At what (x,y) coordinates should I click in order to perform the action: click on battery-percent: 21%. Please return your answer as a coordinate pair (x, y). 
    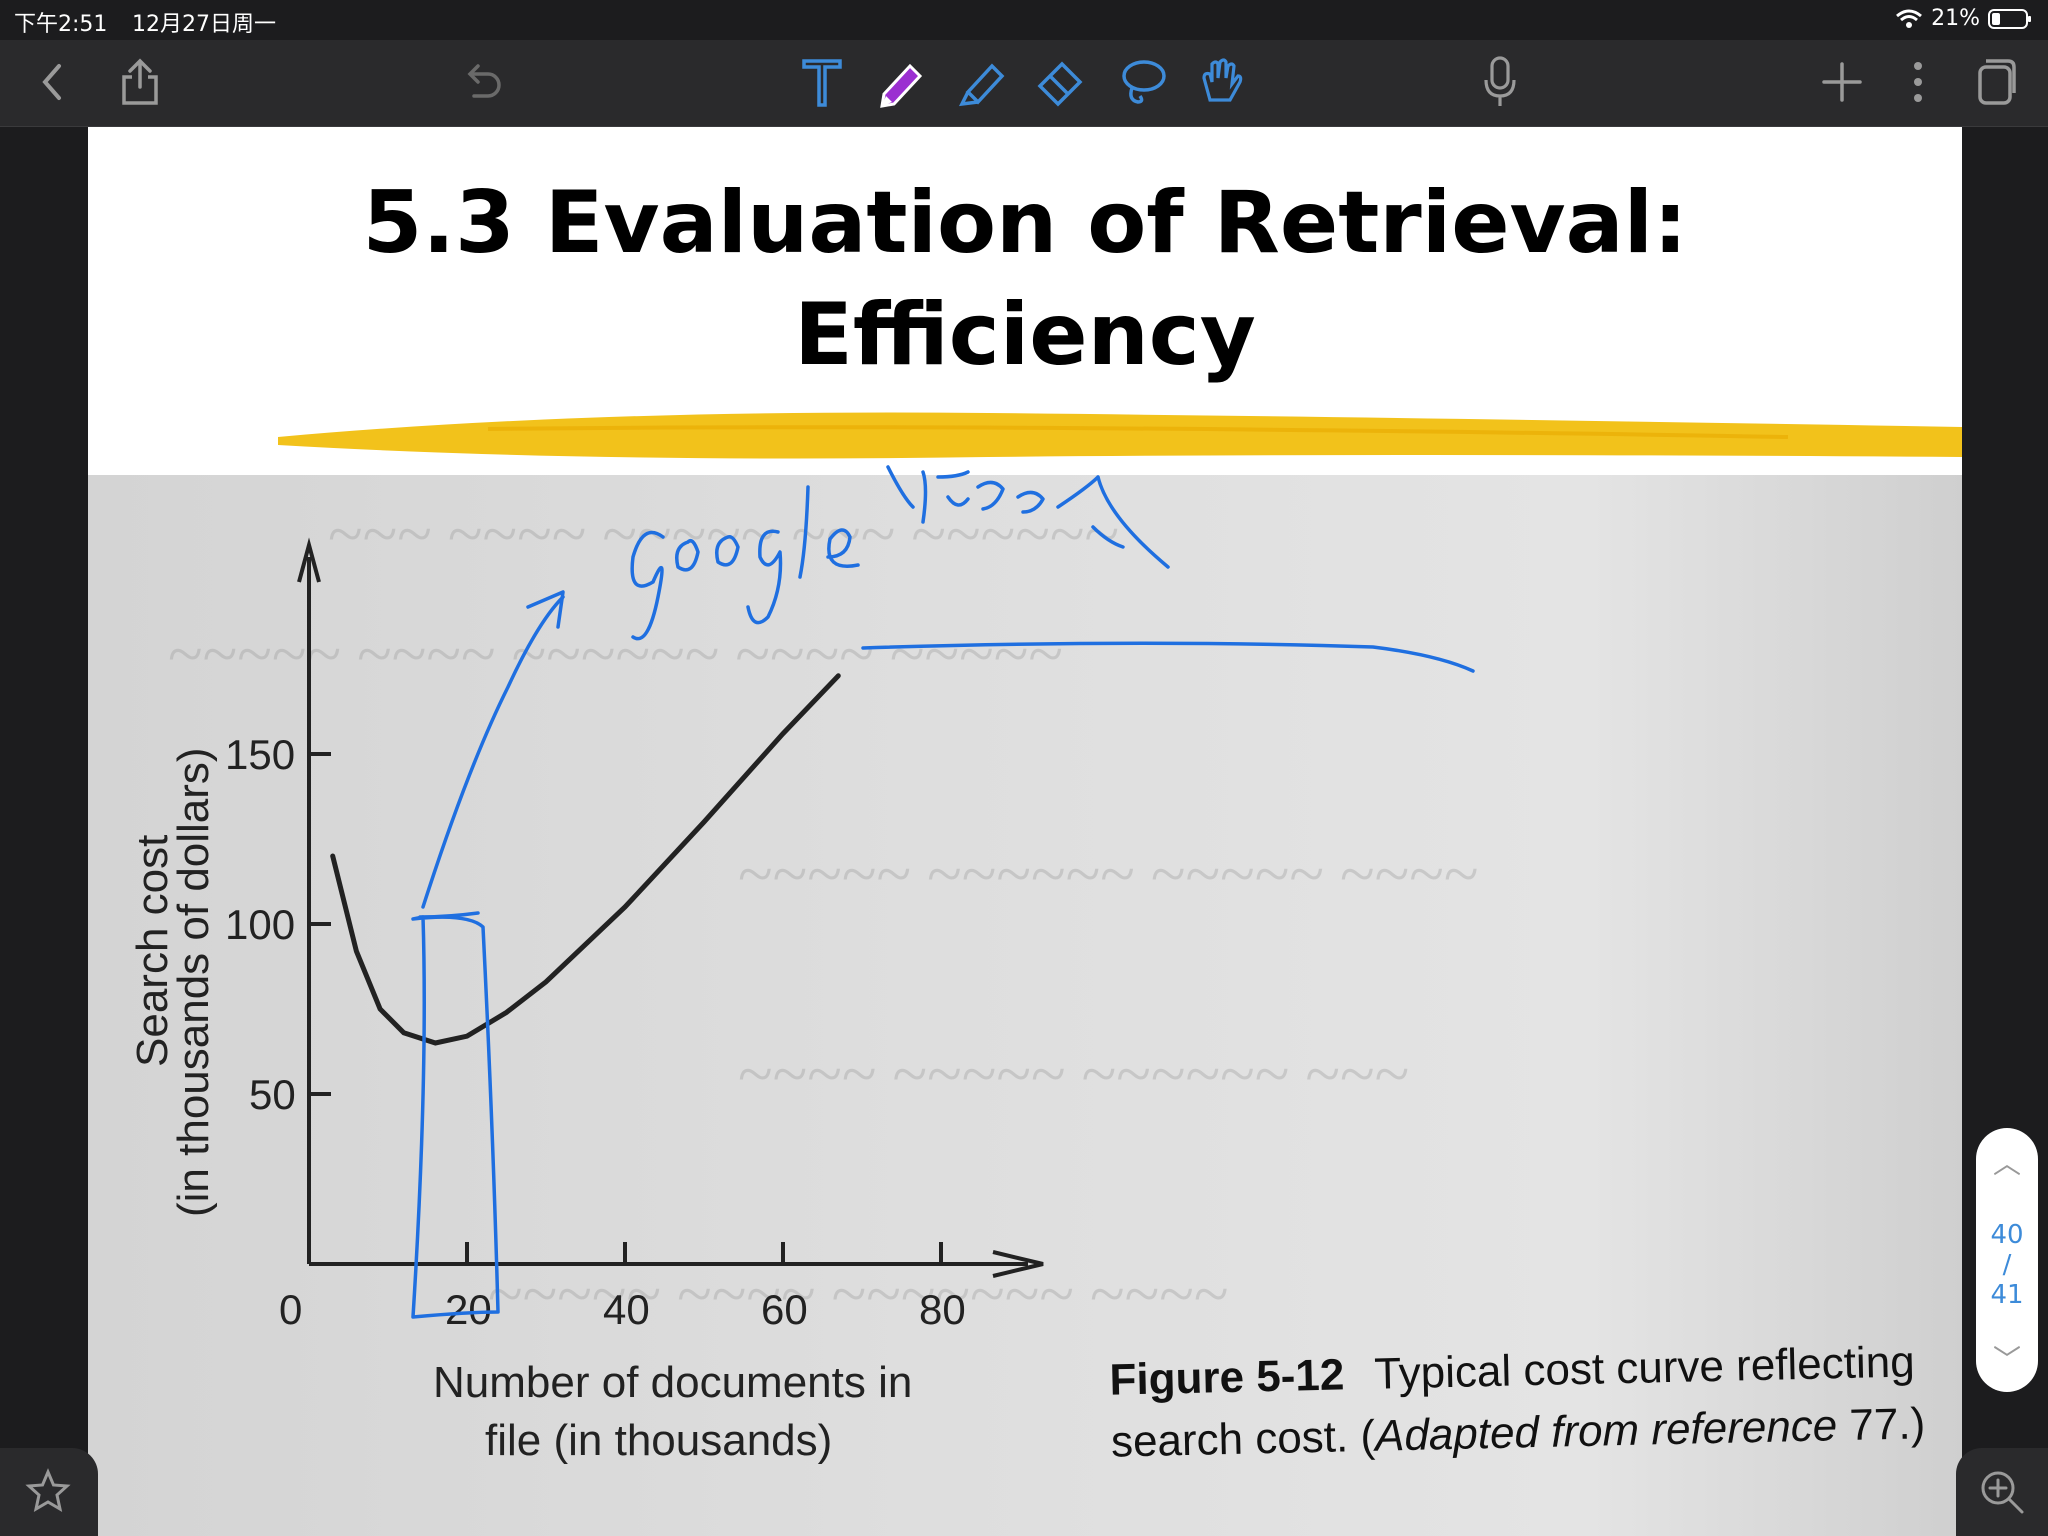
    Looking at the image, I should click on (1955, 18).